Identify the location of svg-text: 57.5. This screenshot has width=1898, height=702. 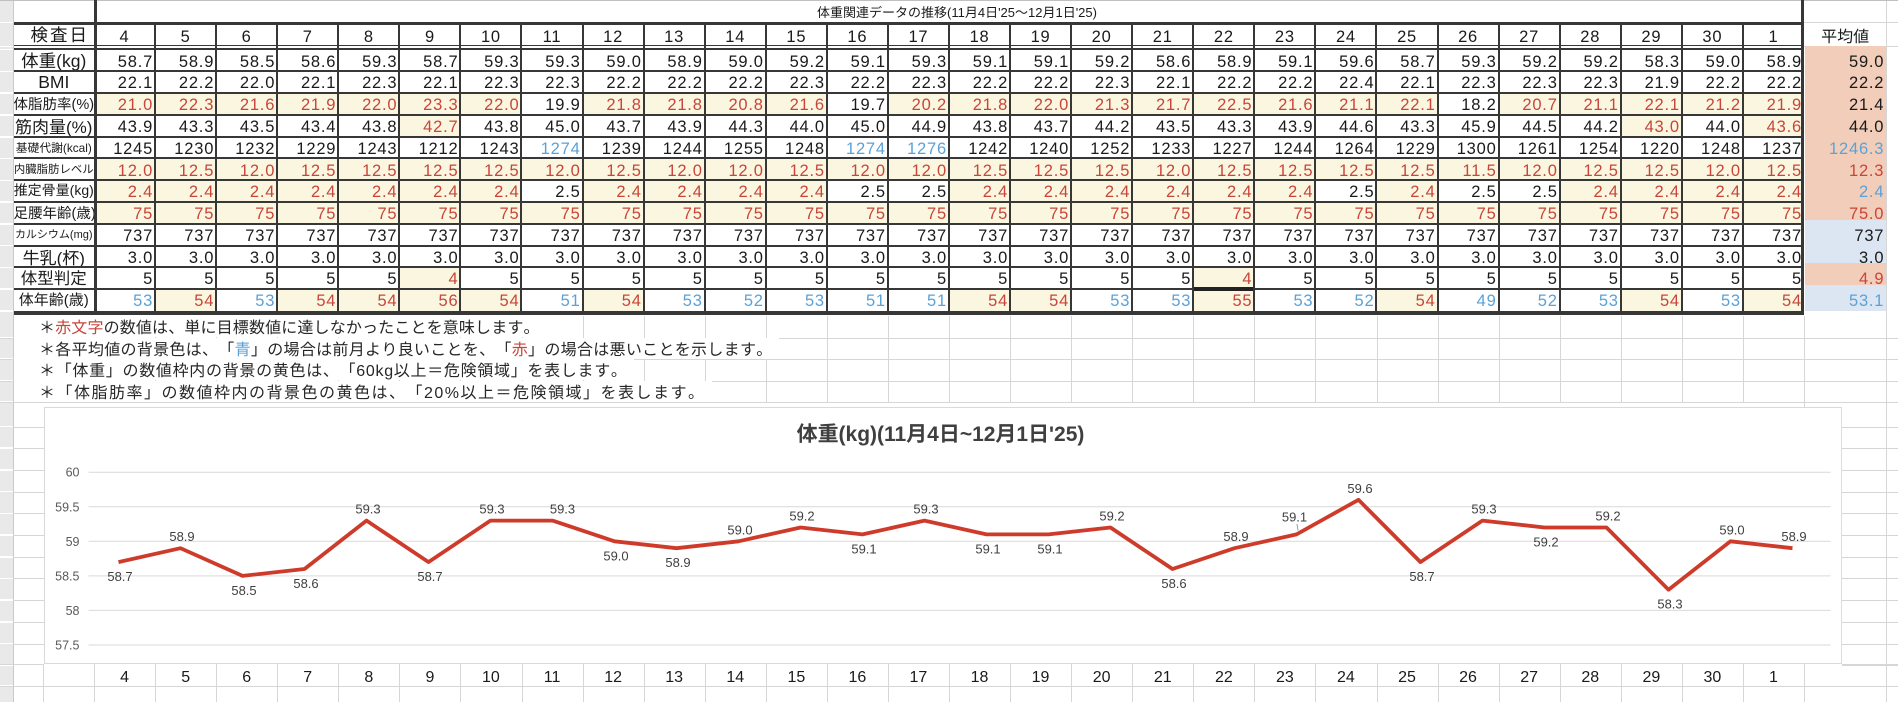
(67, 644).